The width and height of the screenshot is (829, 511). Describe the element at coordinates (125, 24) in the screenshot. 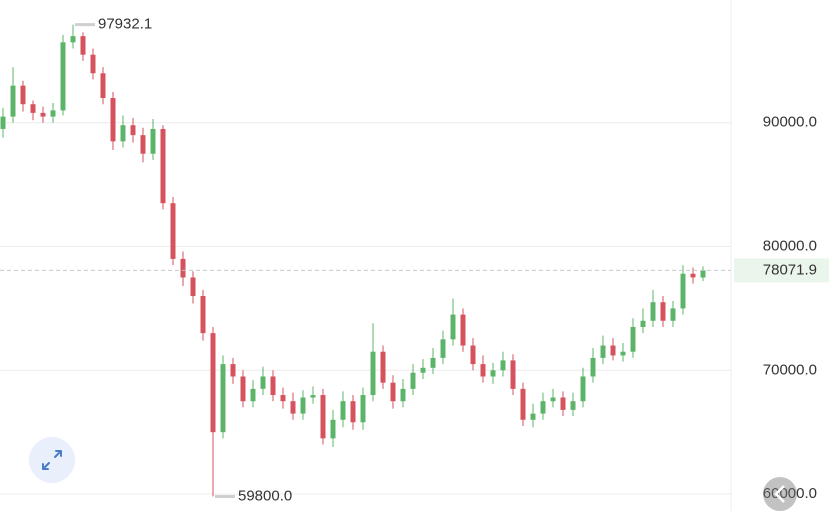

I see `annotation-label: 97932.1` at that location.